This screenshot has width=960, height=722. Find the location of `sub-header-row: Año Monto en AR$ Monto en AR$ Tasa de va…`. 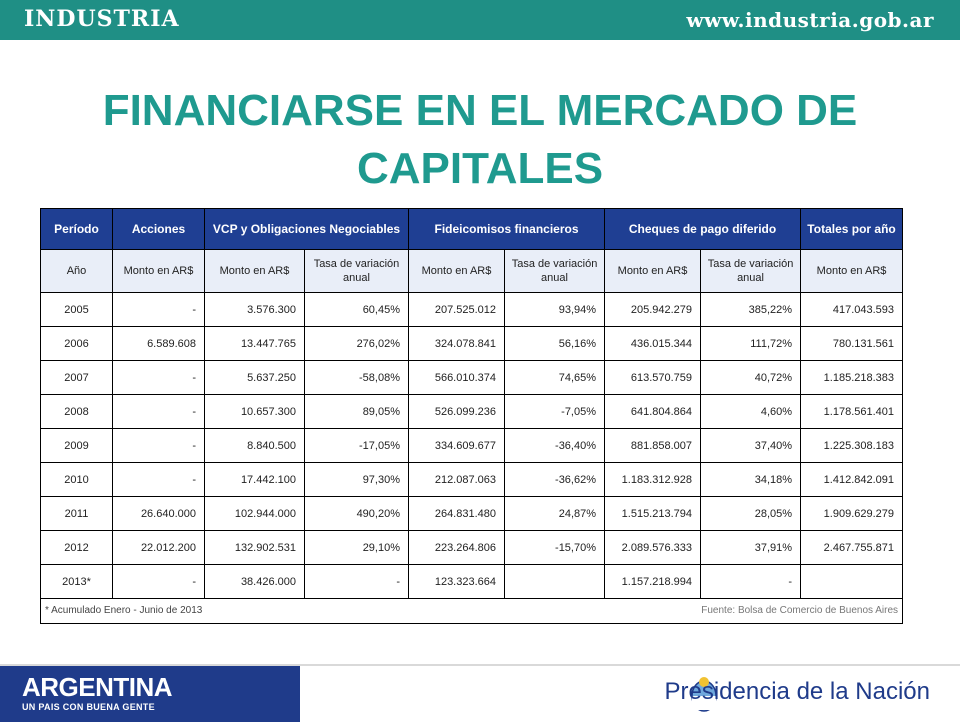

sub-header-row: Año Monto en AR$ Monto en AR$ Tasa de va… is located at coordinates (472, 271).